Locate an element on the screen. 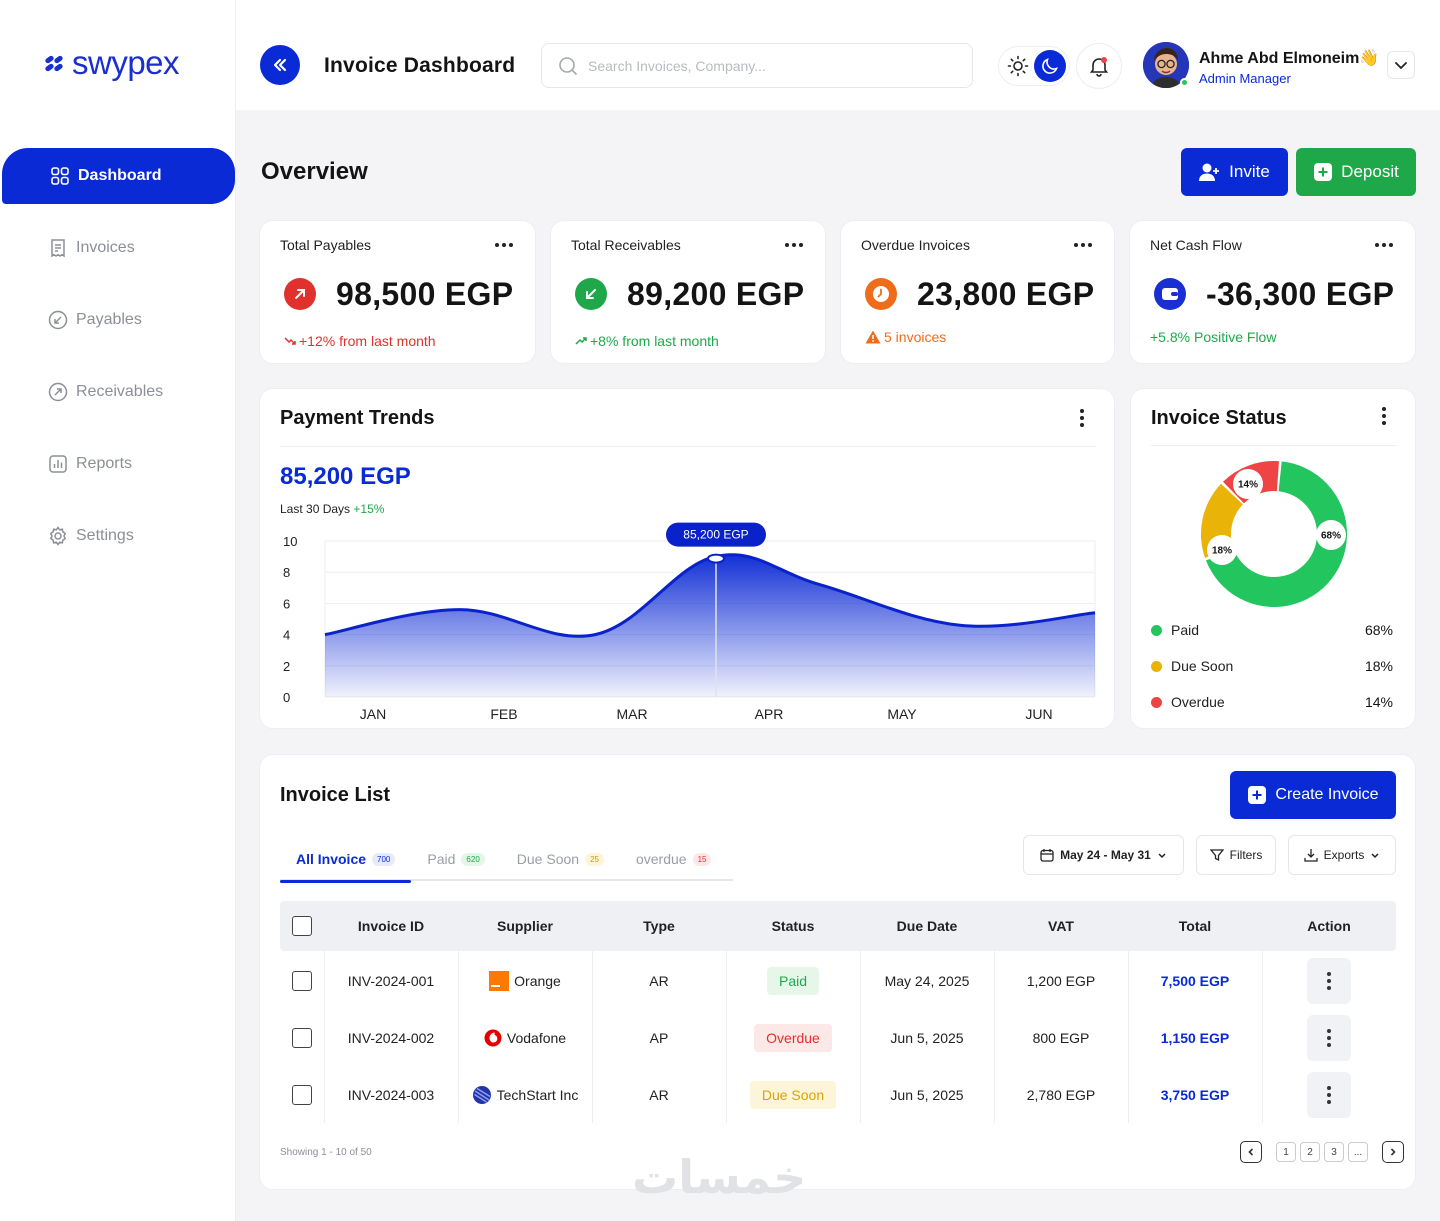 The height and width of the screenshot is (1221, 1440). select-all-checkbox is located at coordinates (302, 926).